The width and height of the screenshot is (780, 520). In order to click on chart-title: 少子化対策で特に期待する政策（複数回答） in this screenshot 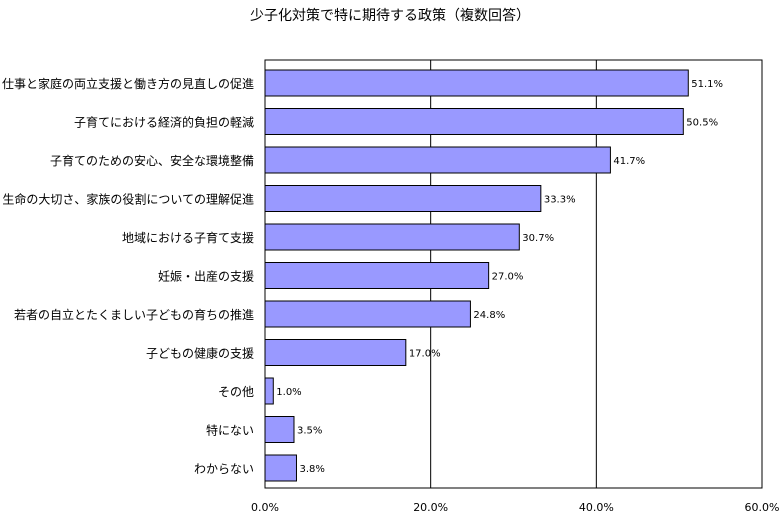, I will do `click(390, 15)`.